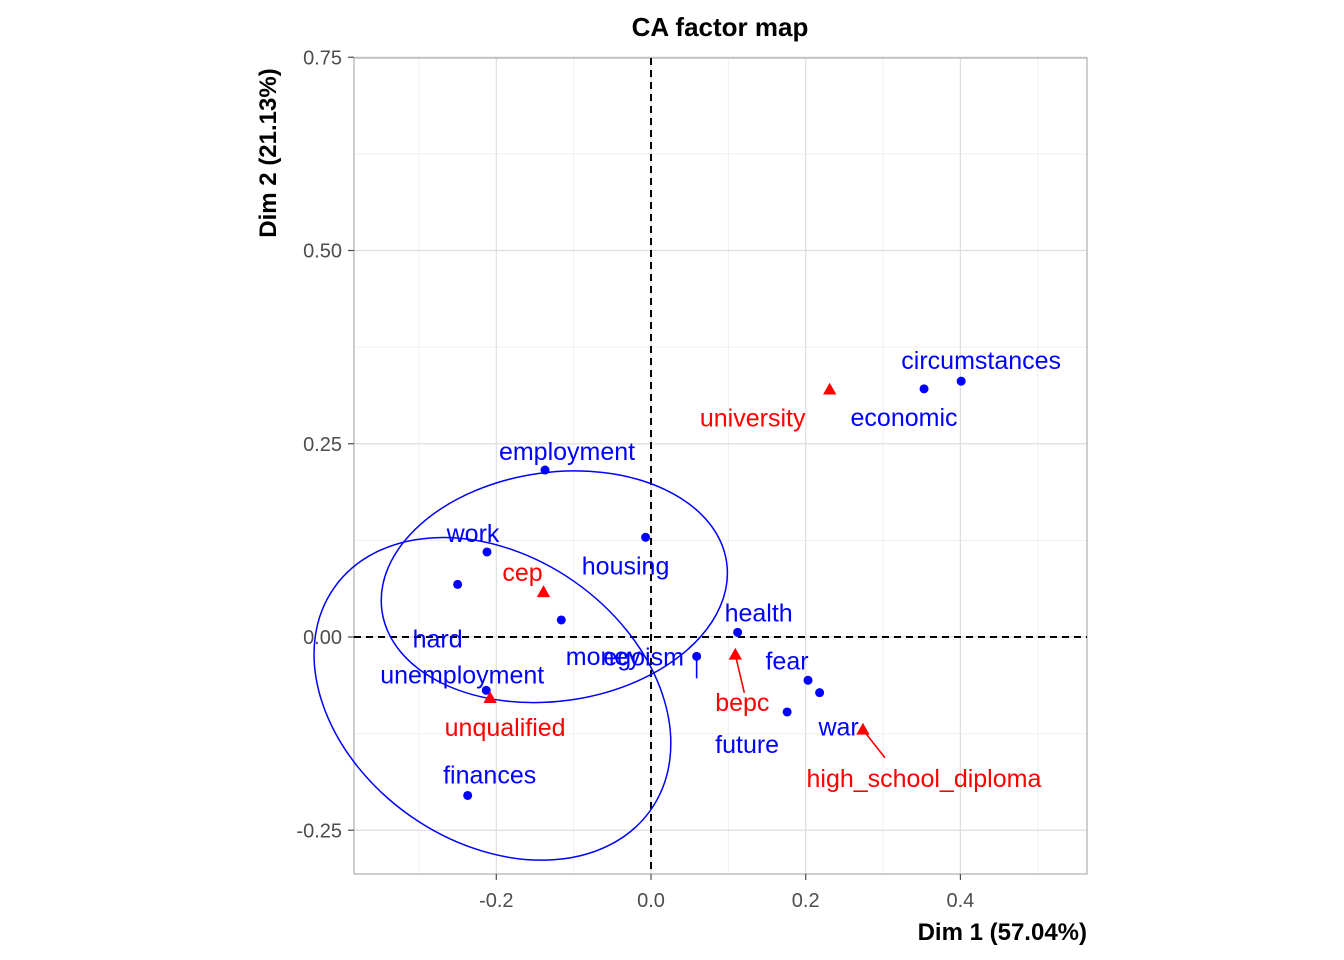  What do you see at coordinates (830, 388) in the screenshot?
I see `column-point-university` at bounding box center [830, 388].